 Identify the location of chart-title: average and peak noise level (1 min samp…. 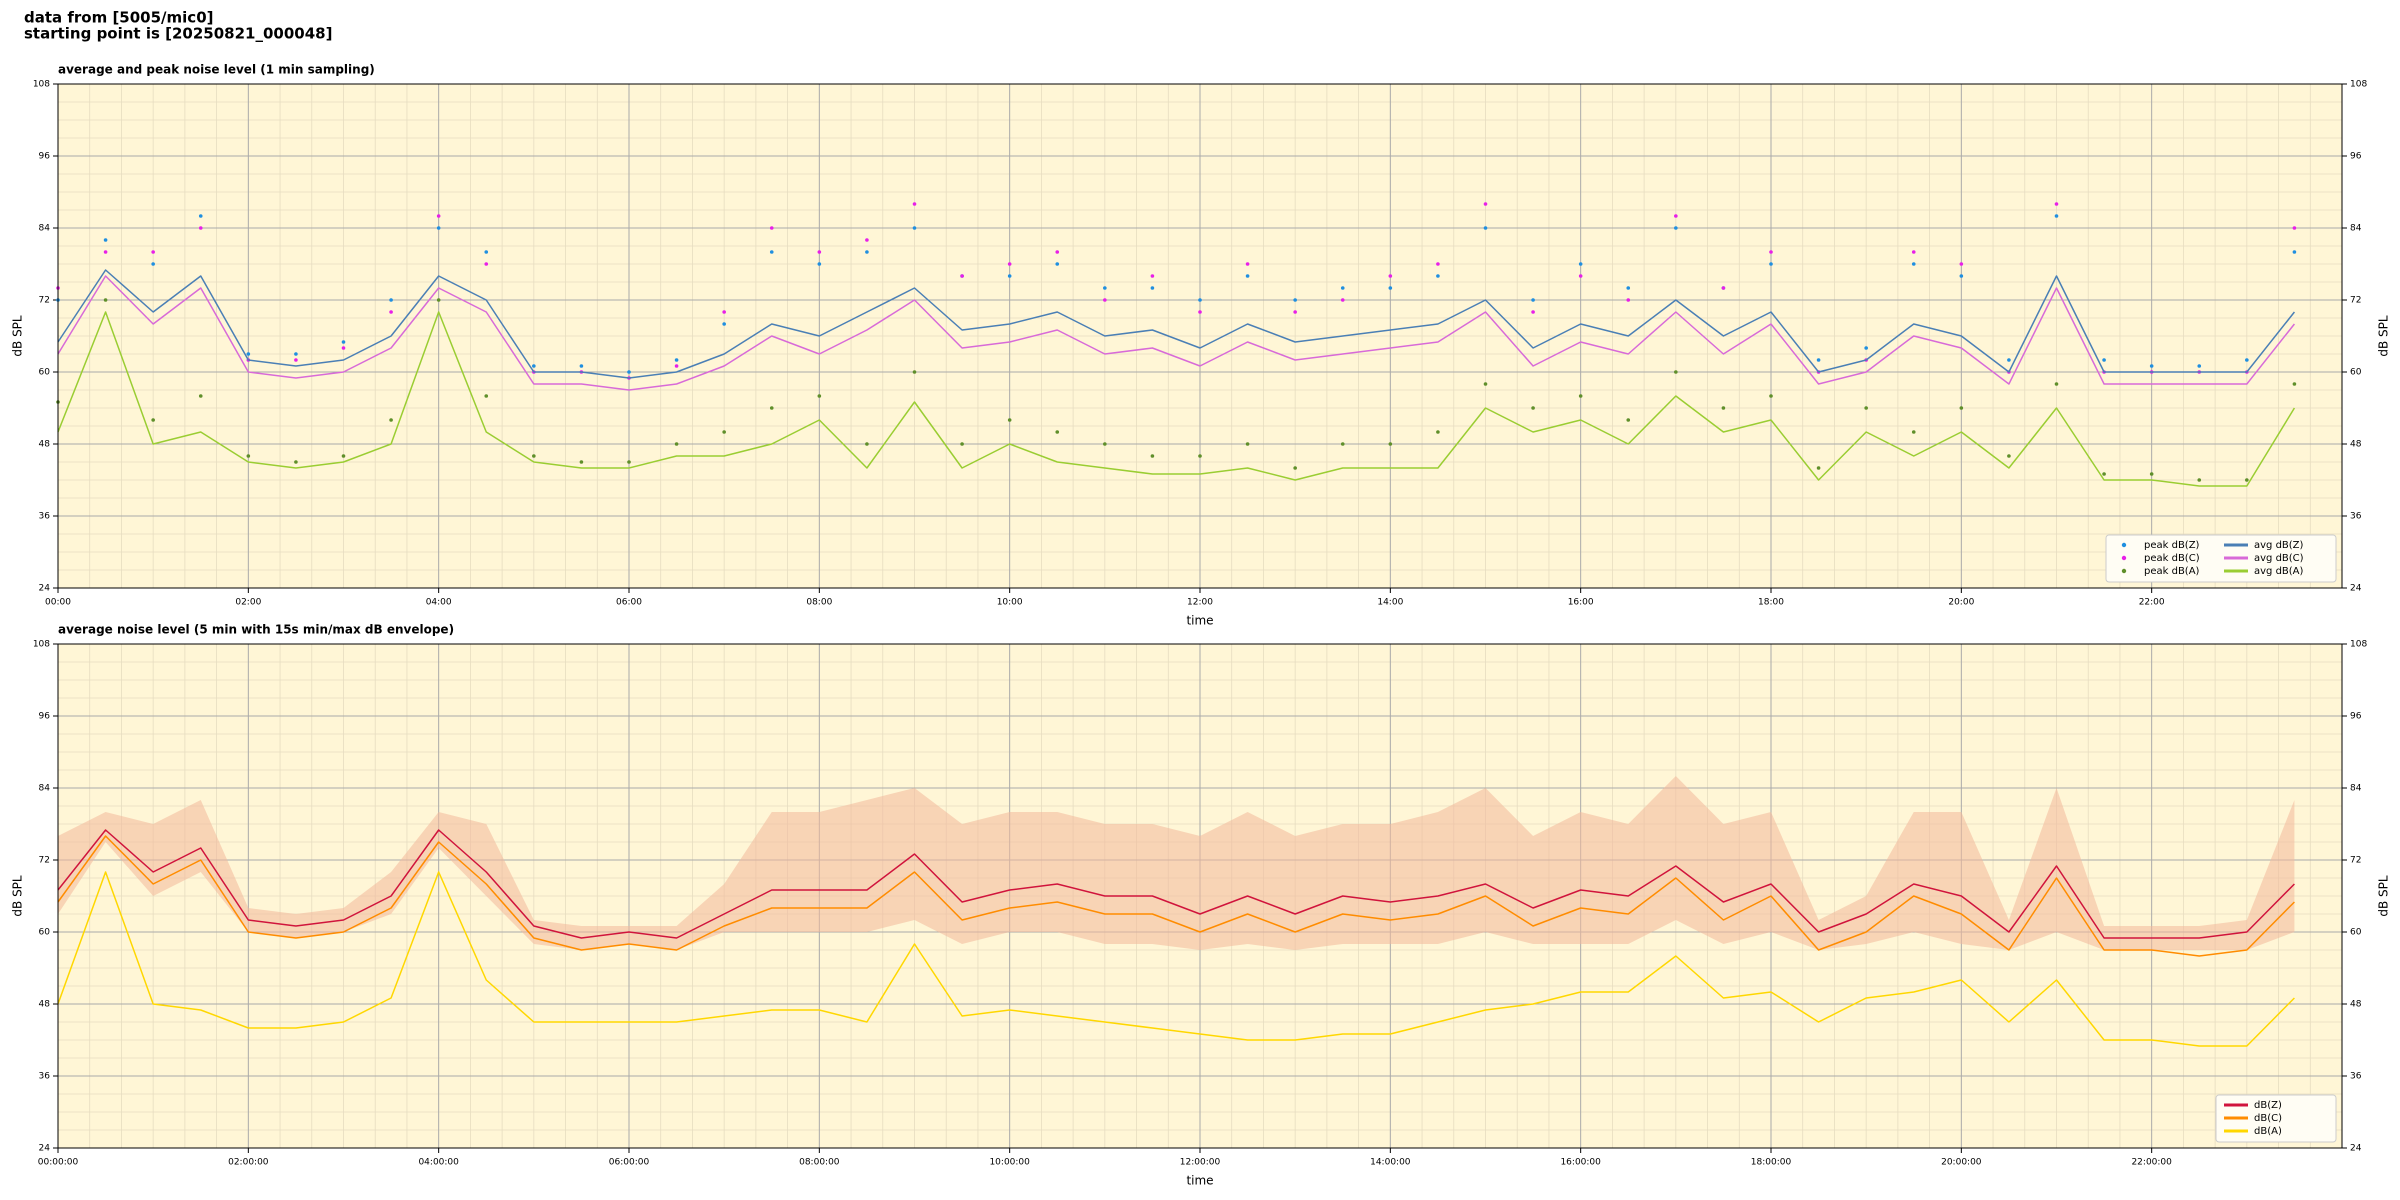
(216, 70).